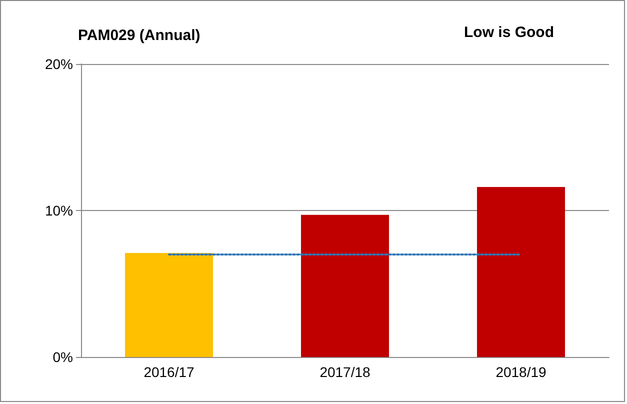  I want to click on x-tick-label: 2017/18, so click(345, 372).